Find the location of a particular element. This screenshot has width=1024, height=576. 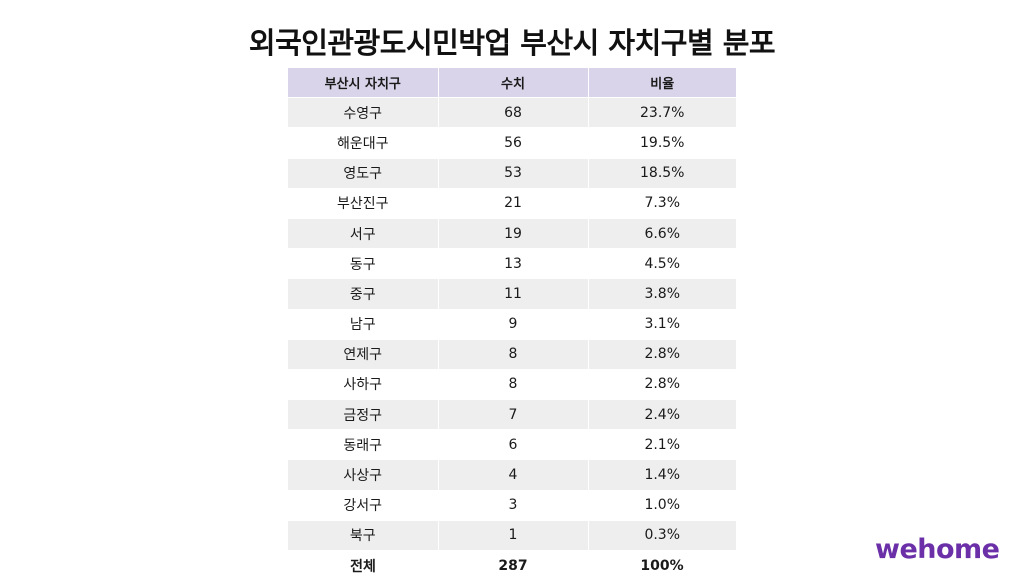

ratio-cell: 4.5% is located at coordinates (661, 263).